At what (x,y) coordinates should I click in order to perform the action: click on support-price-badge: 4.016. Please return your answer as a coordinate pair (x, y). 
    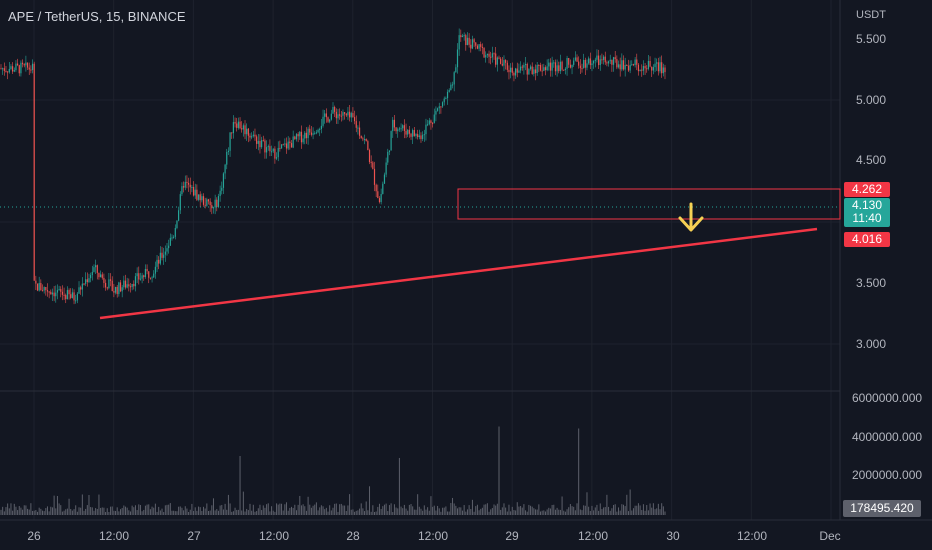
    Looking at the image, I should click on (867, 239).